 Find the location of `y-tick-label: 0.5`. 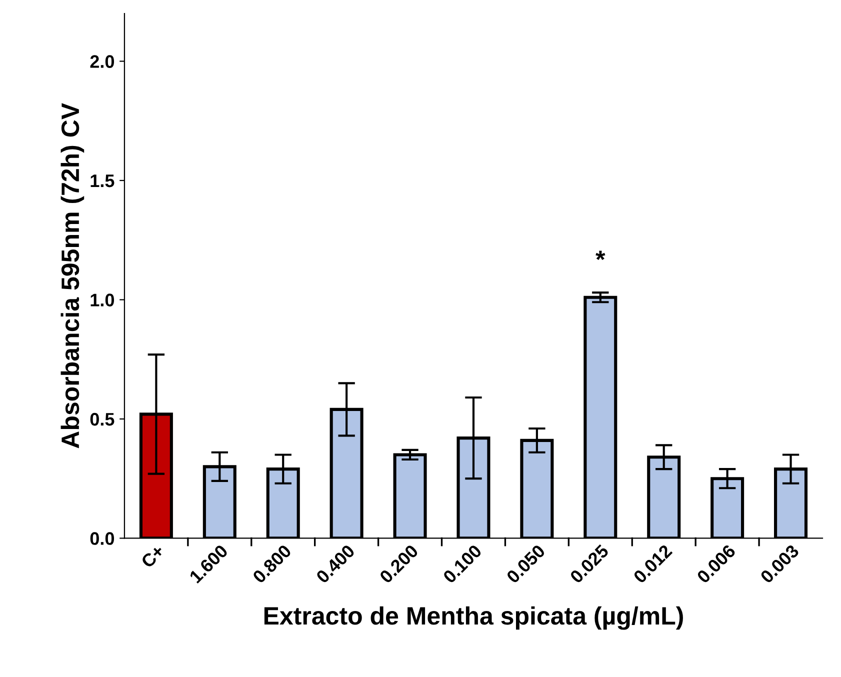

y-tick-label: 0.5 is located at coordinates (102, 419).